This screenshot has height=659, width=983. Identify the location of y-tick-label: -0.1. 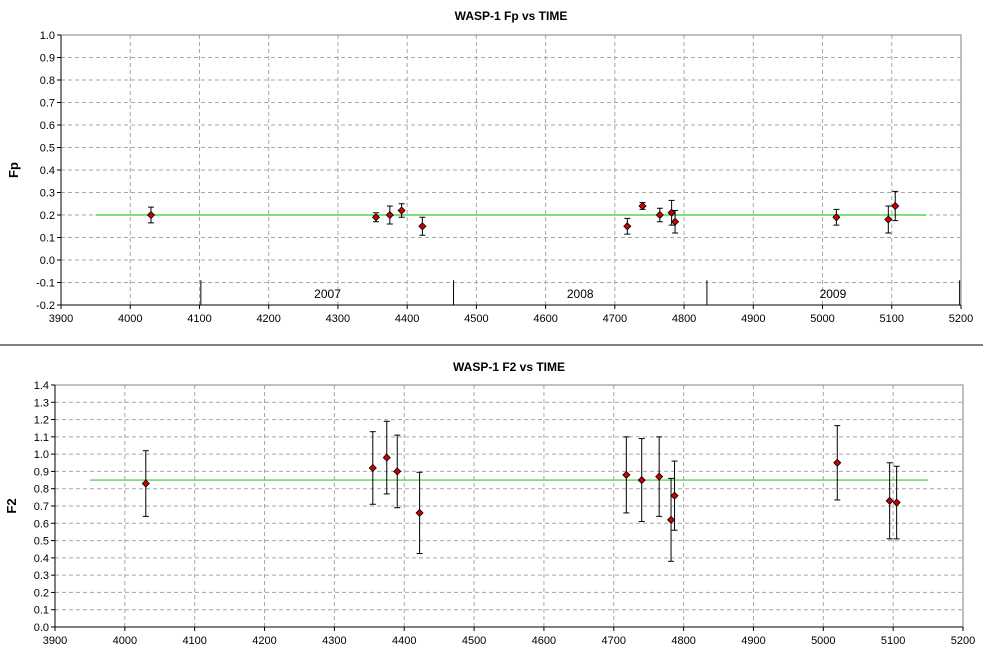
(45, 284).